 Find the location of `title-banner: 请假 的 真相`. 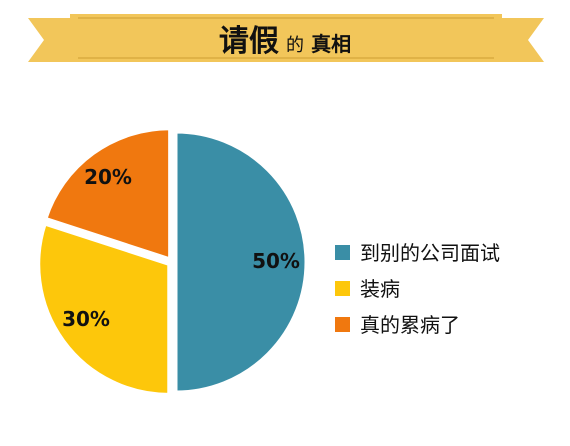

title-banner: 请假 的 真相 is located at coordinates (286, 38).